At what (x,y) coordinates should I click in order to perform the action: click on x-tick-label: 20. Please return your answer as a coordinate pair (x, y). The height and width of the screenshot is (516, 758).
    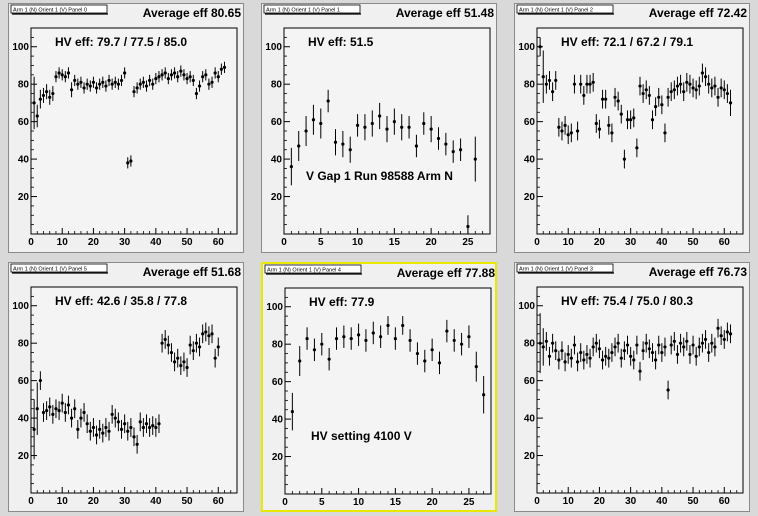
    Looking at the image, I should click on (433, 502).